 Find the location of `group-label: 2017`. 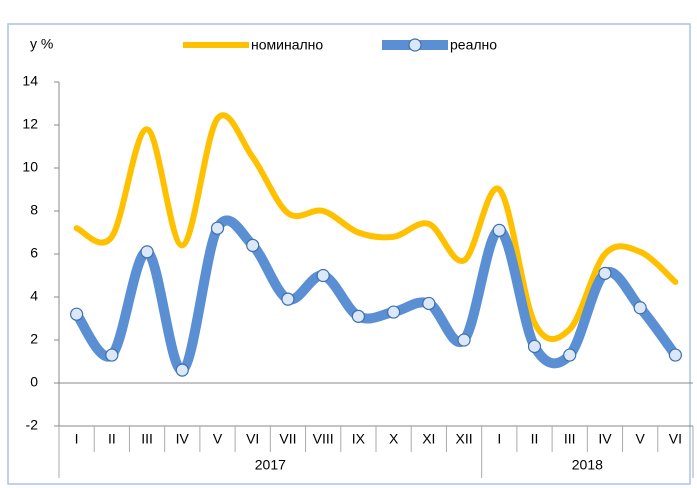

group-label: 2017 is located at coordinates (270, 465).